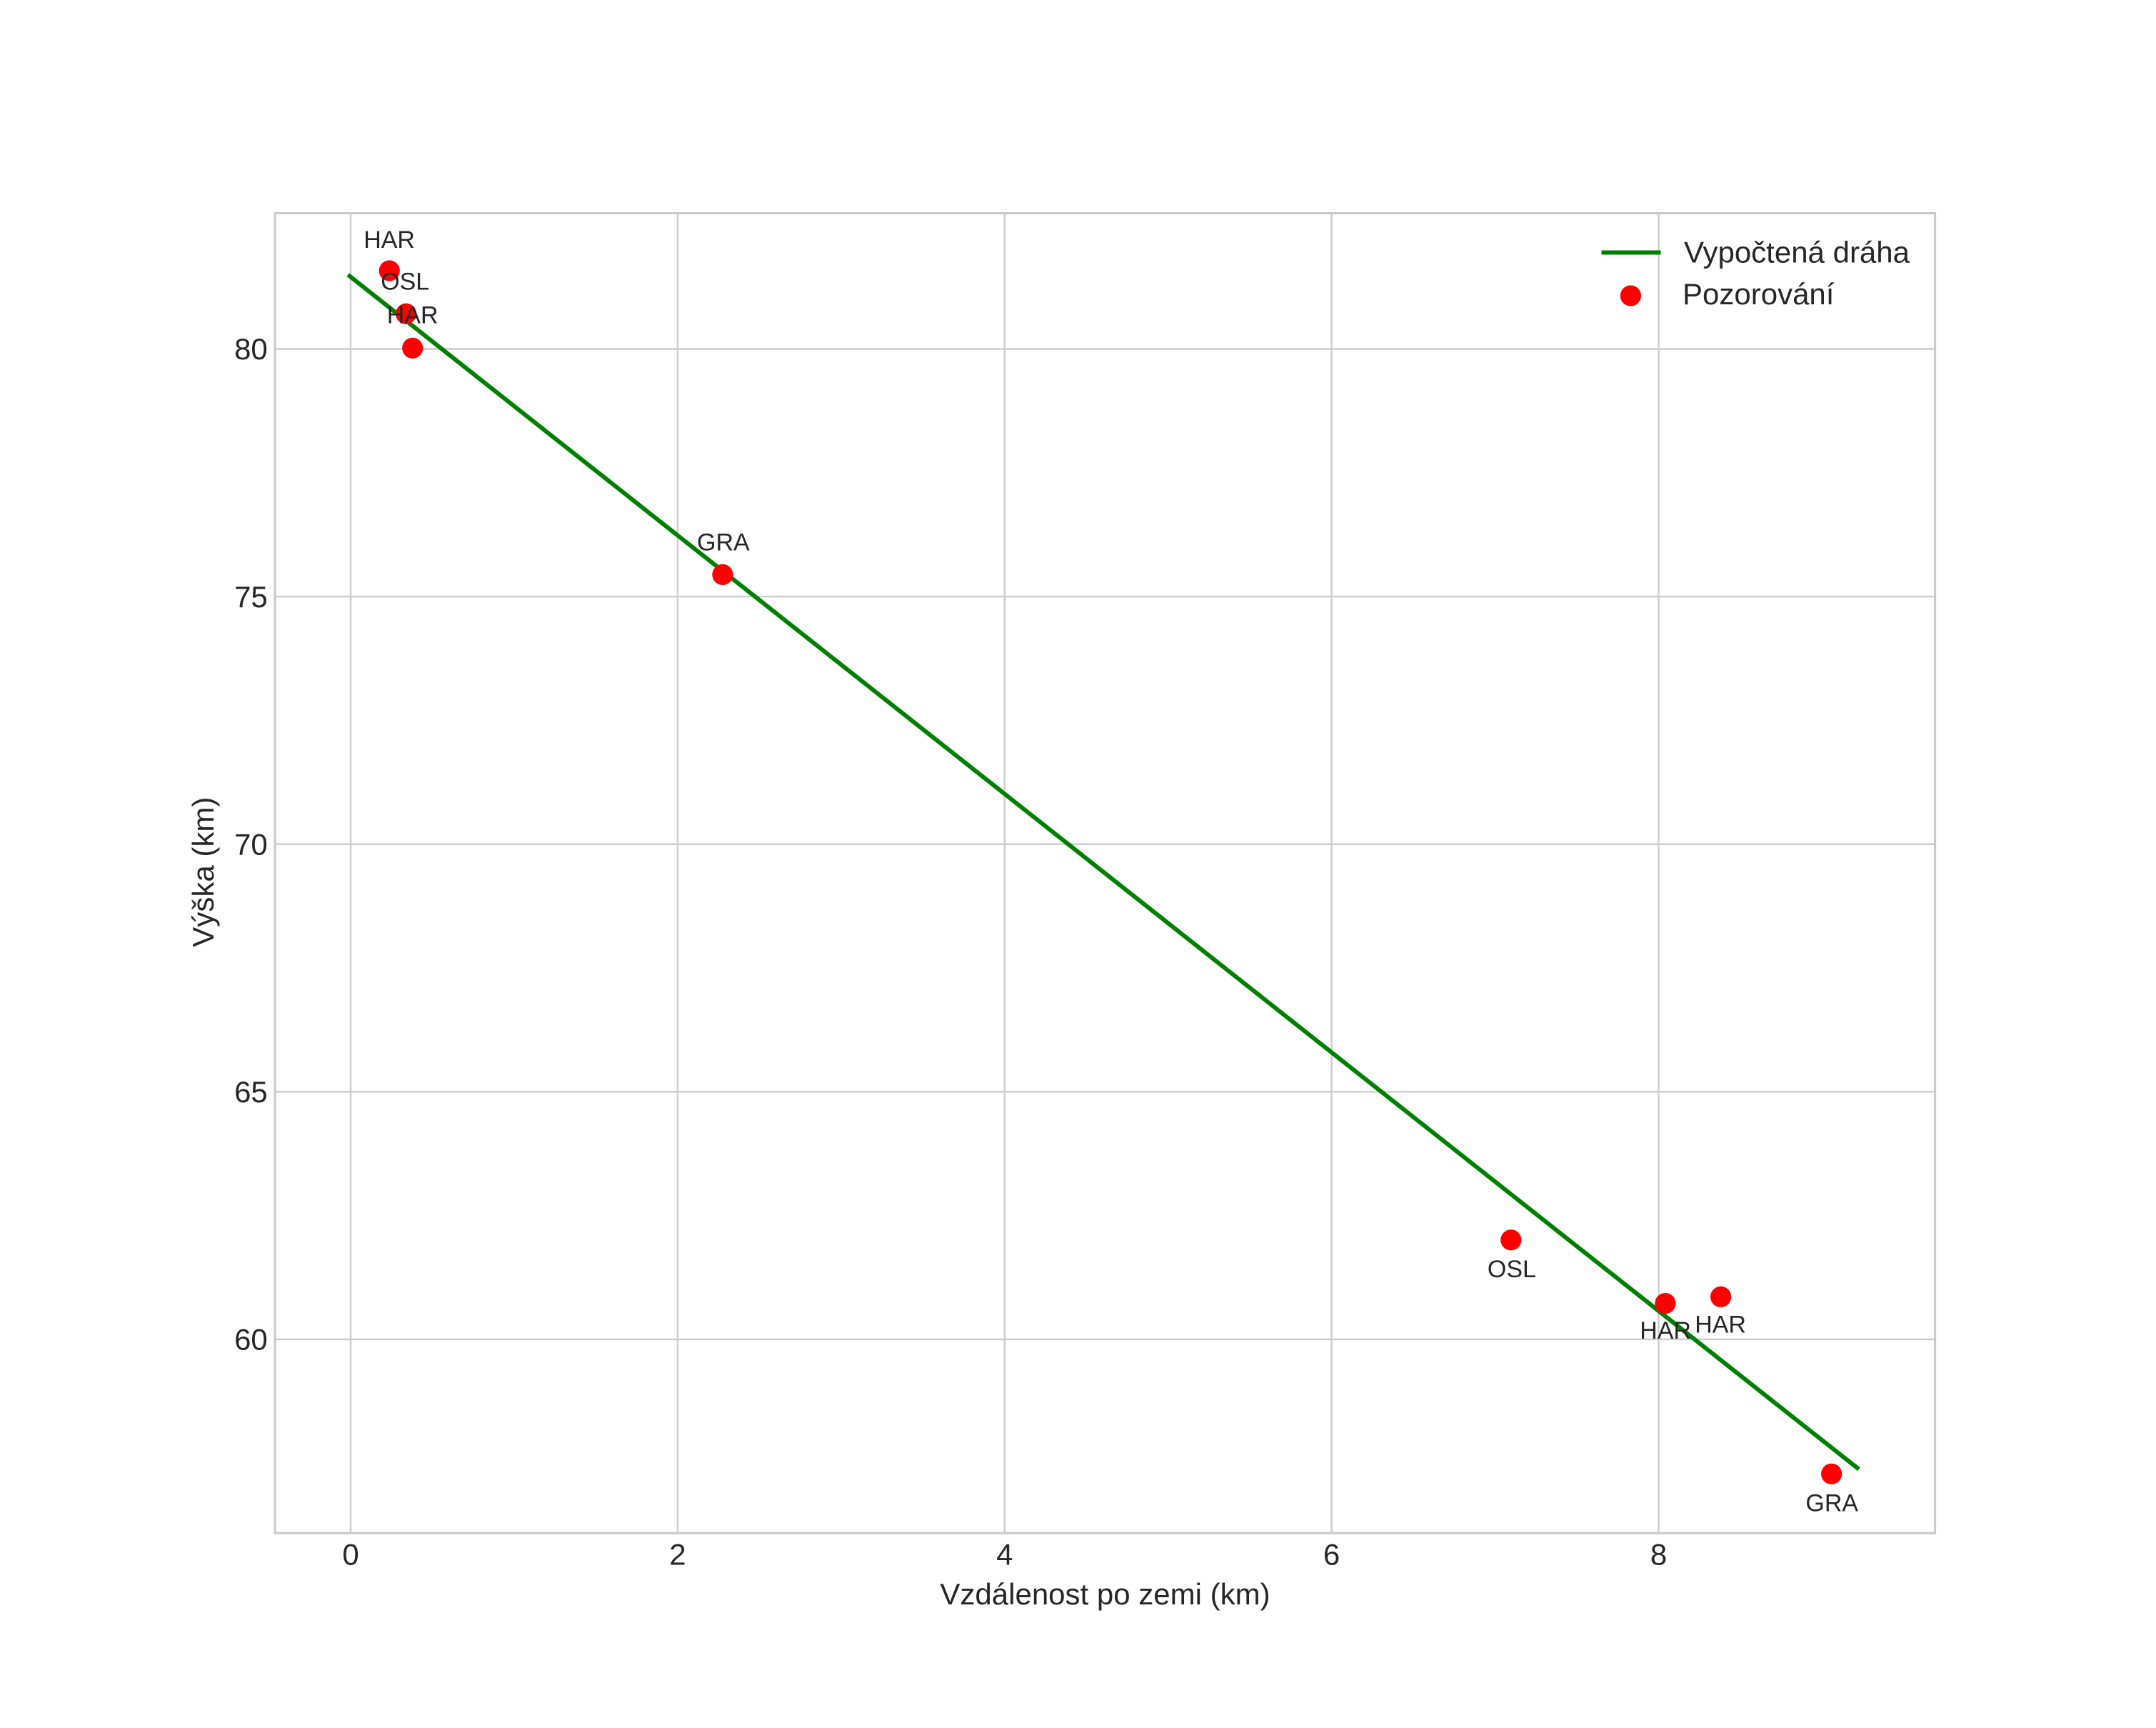 The height and width of the screenshot is (1728, 2156). I want to click on svg-text: 65, so click(251, 1092).